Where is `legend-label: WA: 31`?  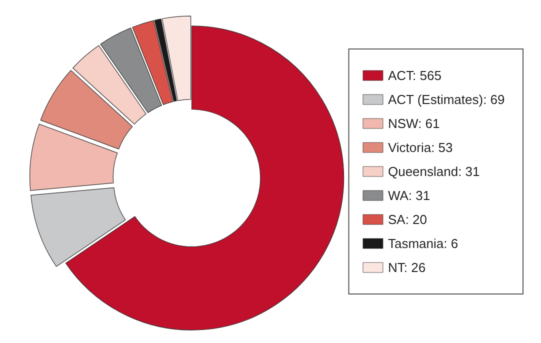 legend-label: WA: 31 is located at coordinates (409, 195).